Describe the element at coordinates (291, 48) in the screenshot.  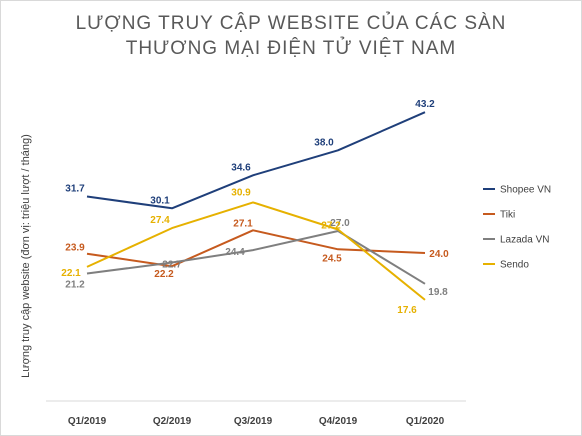
I see `chart-title-line-2: THƯƠNG MẠI ĐIỆN TỬ VIỆT NAM` at that location.